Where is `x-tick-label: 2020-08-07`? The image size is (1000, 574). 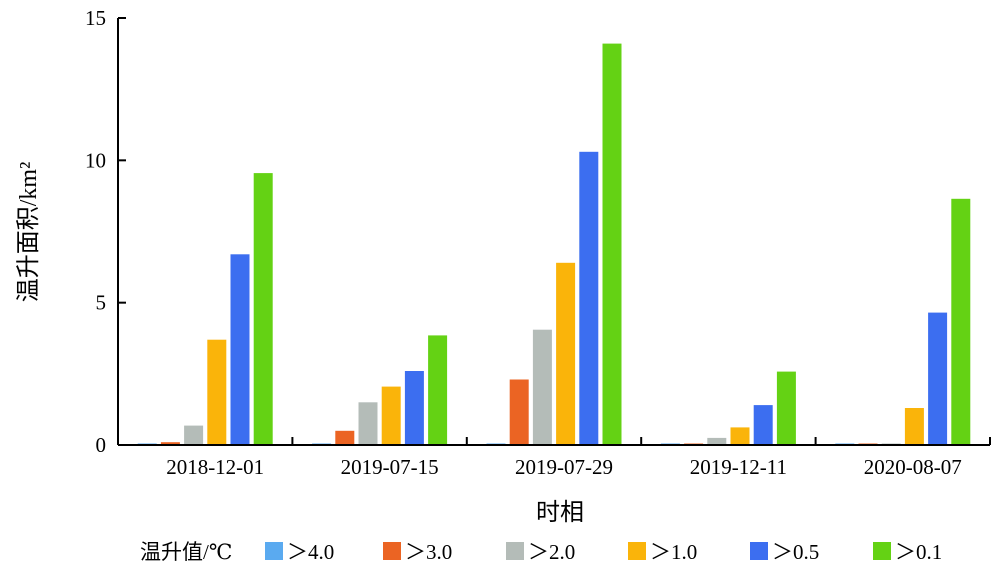
x-tick-label: 2020-08-07 is located at coordinates (913, 467).